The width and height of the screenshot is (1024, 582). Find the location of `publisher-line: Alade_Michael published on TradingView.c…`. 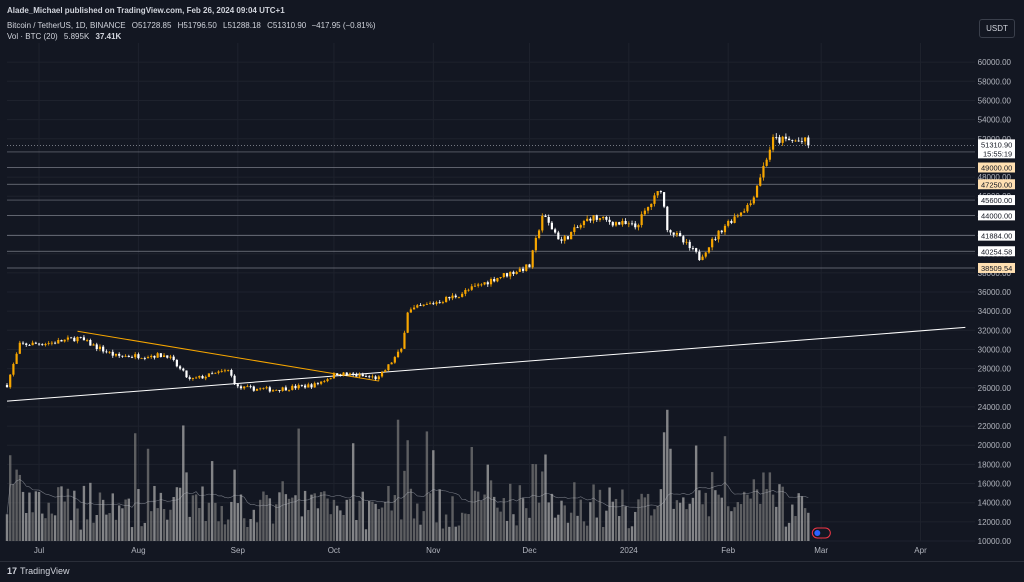

publisher-line: Alade_Michael published on TradingView.c… is located at coordinates (146, 10).